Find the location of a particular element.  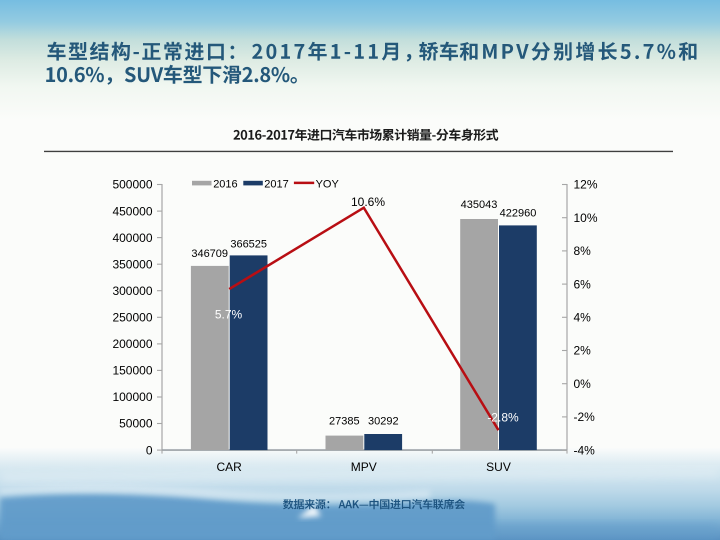

svg-text: 10% is located at coordinates (586, 218).